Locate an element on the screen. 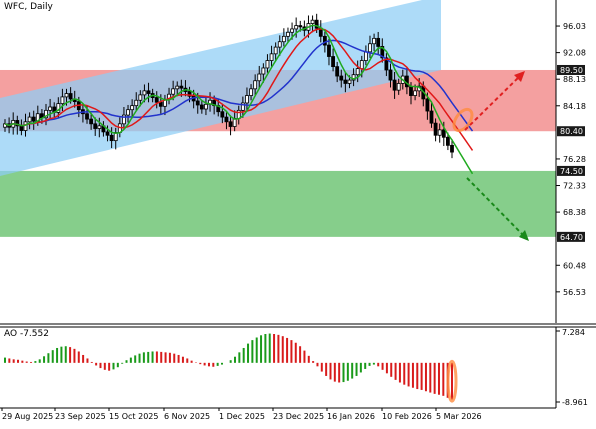  price-tick-label: 88.13 is located at coordinates (574, 79).